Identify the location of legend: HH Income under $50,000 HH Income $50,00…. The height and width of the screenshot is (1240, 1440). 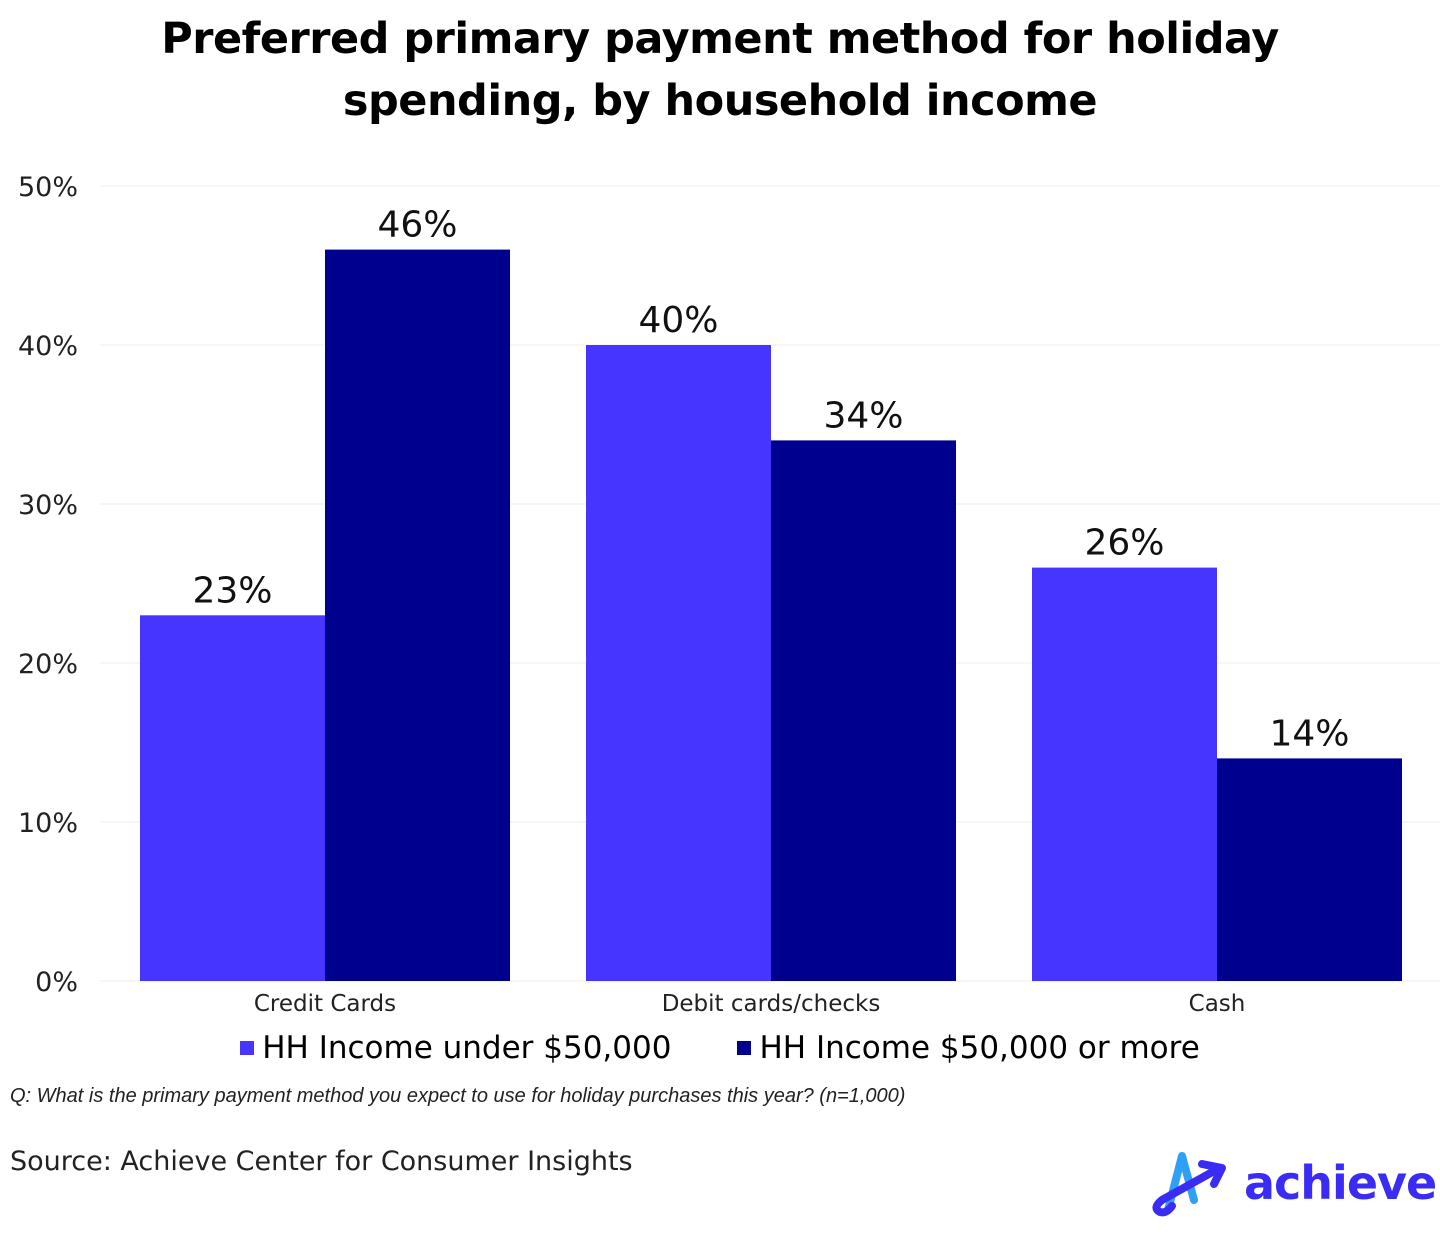
(720, 1048).